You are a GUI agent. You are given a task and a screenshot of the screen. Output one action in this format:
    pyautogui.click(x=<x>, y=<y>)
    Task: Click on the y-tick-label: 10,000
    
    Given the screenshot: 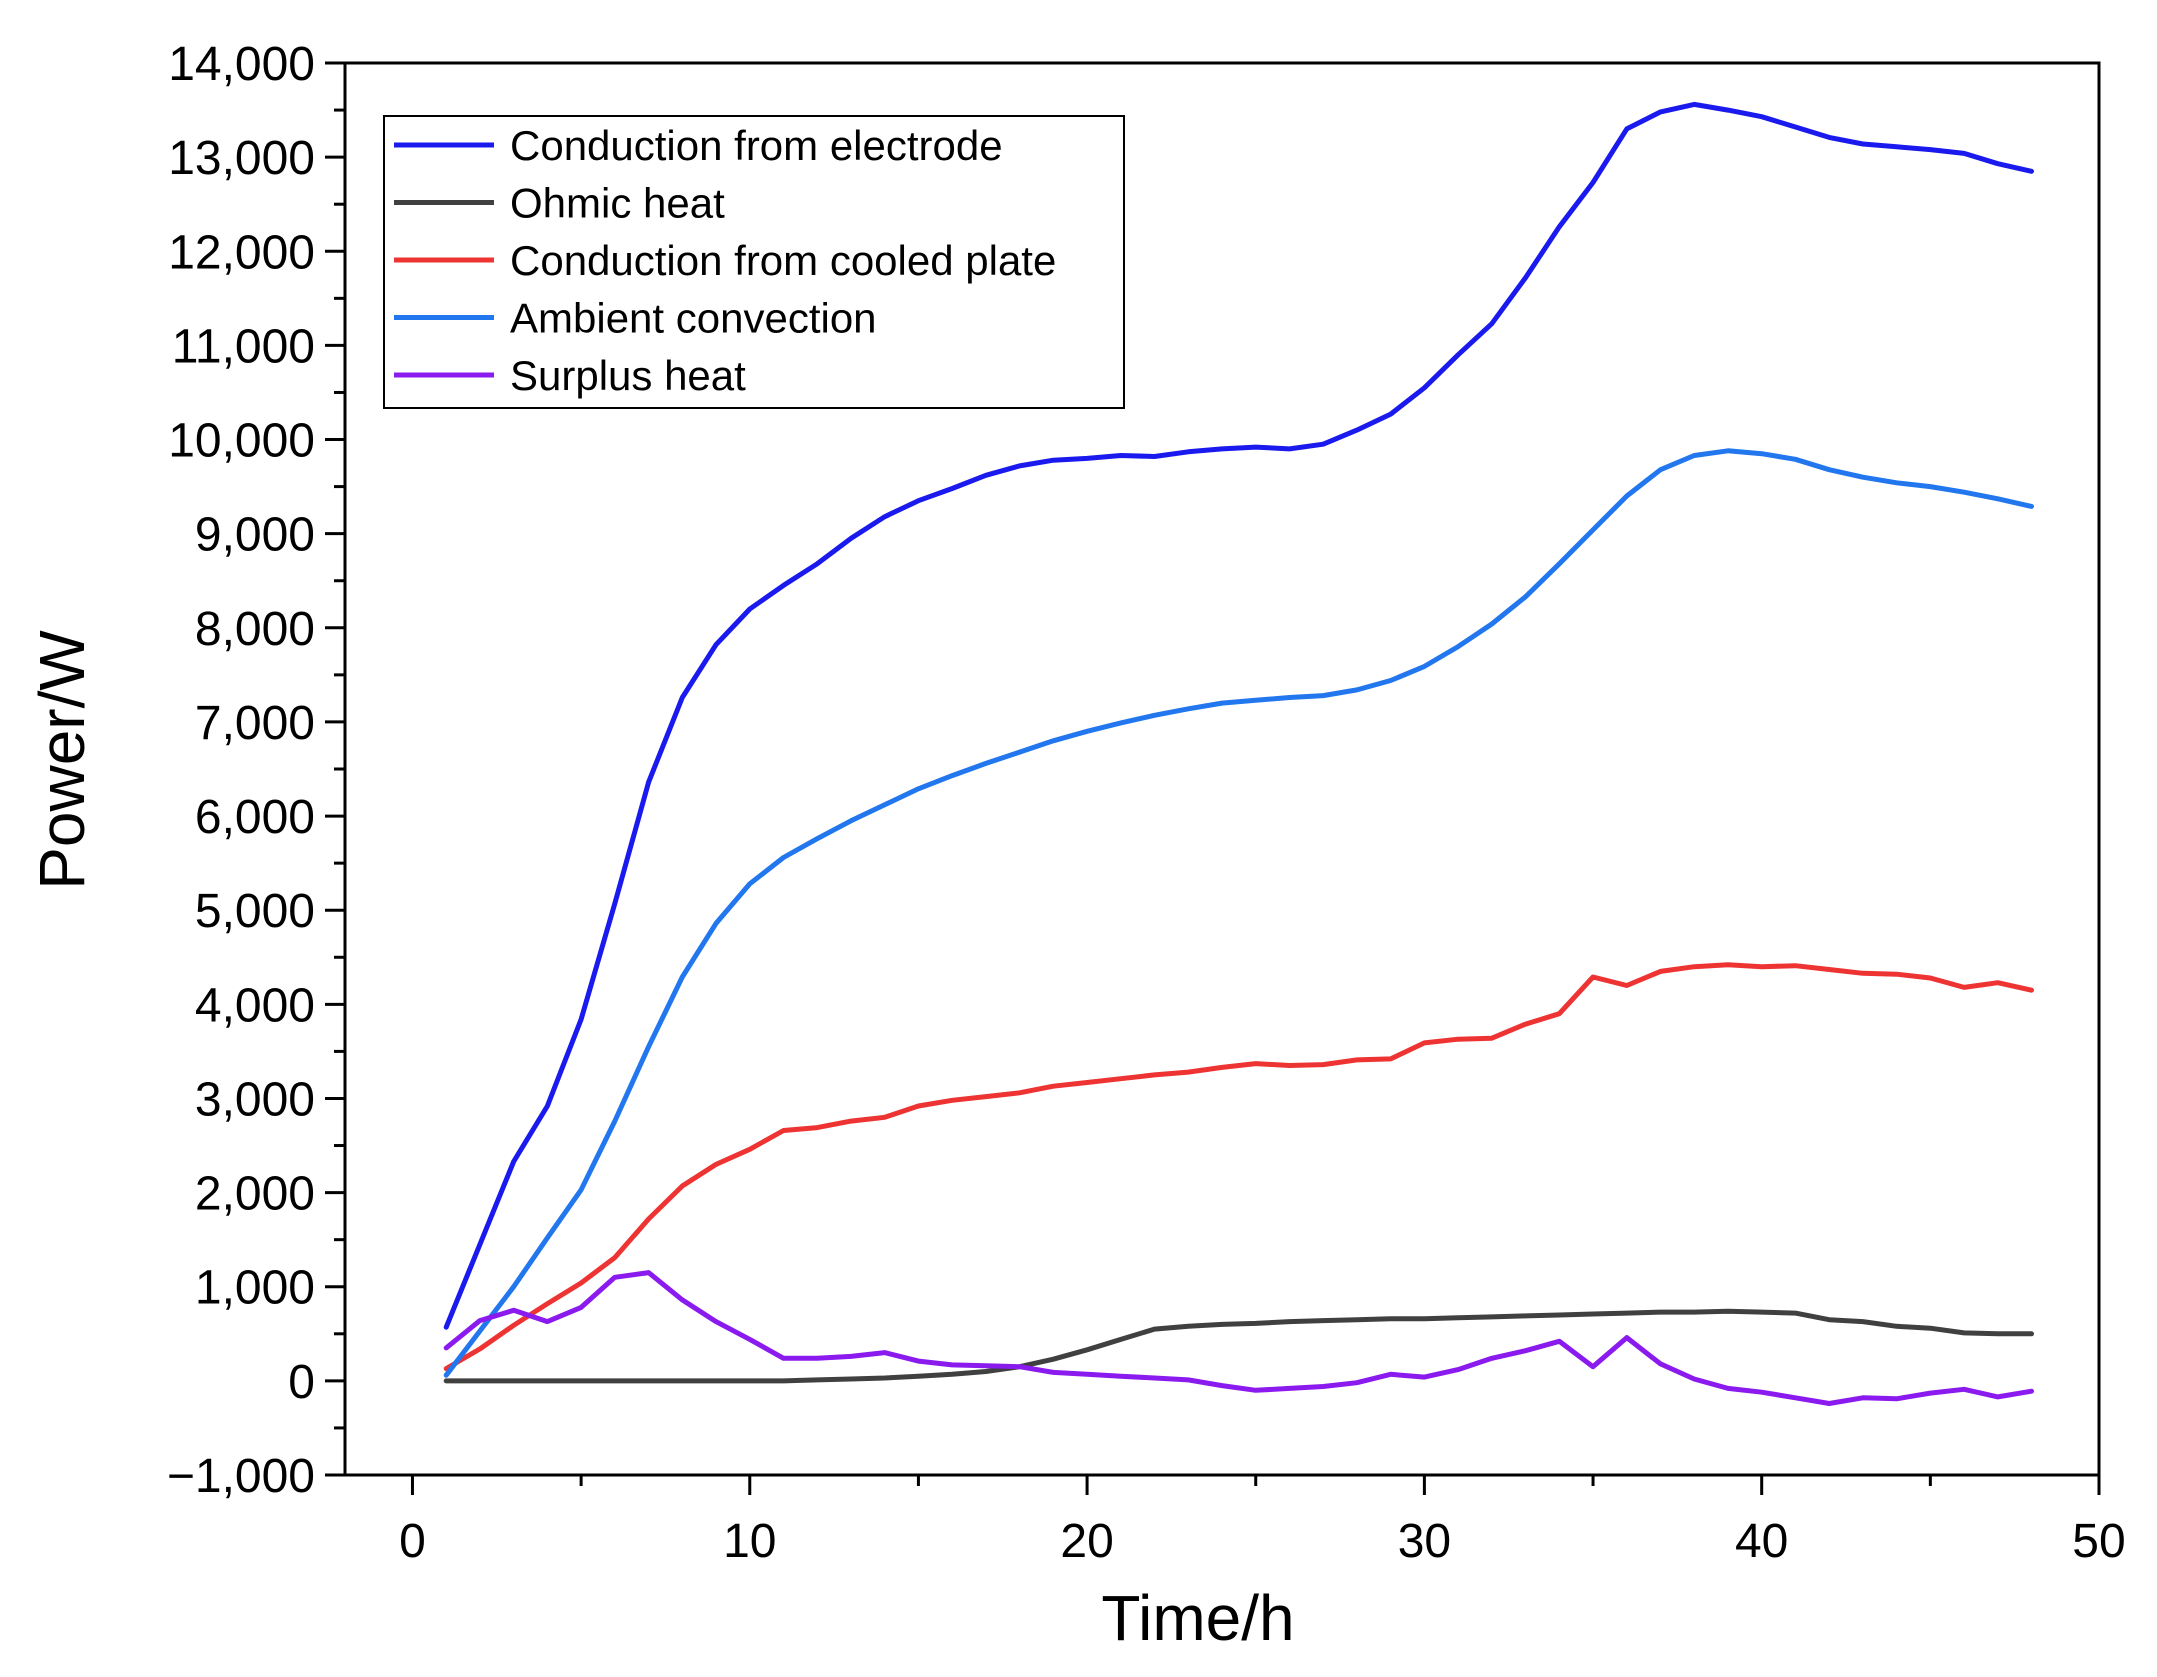 What is the action you would take?
    pyautogui.click(x=241, y=441)
    